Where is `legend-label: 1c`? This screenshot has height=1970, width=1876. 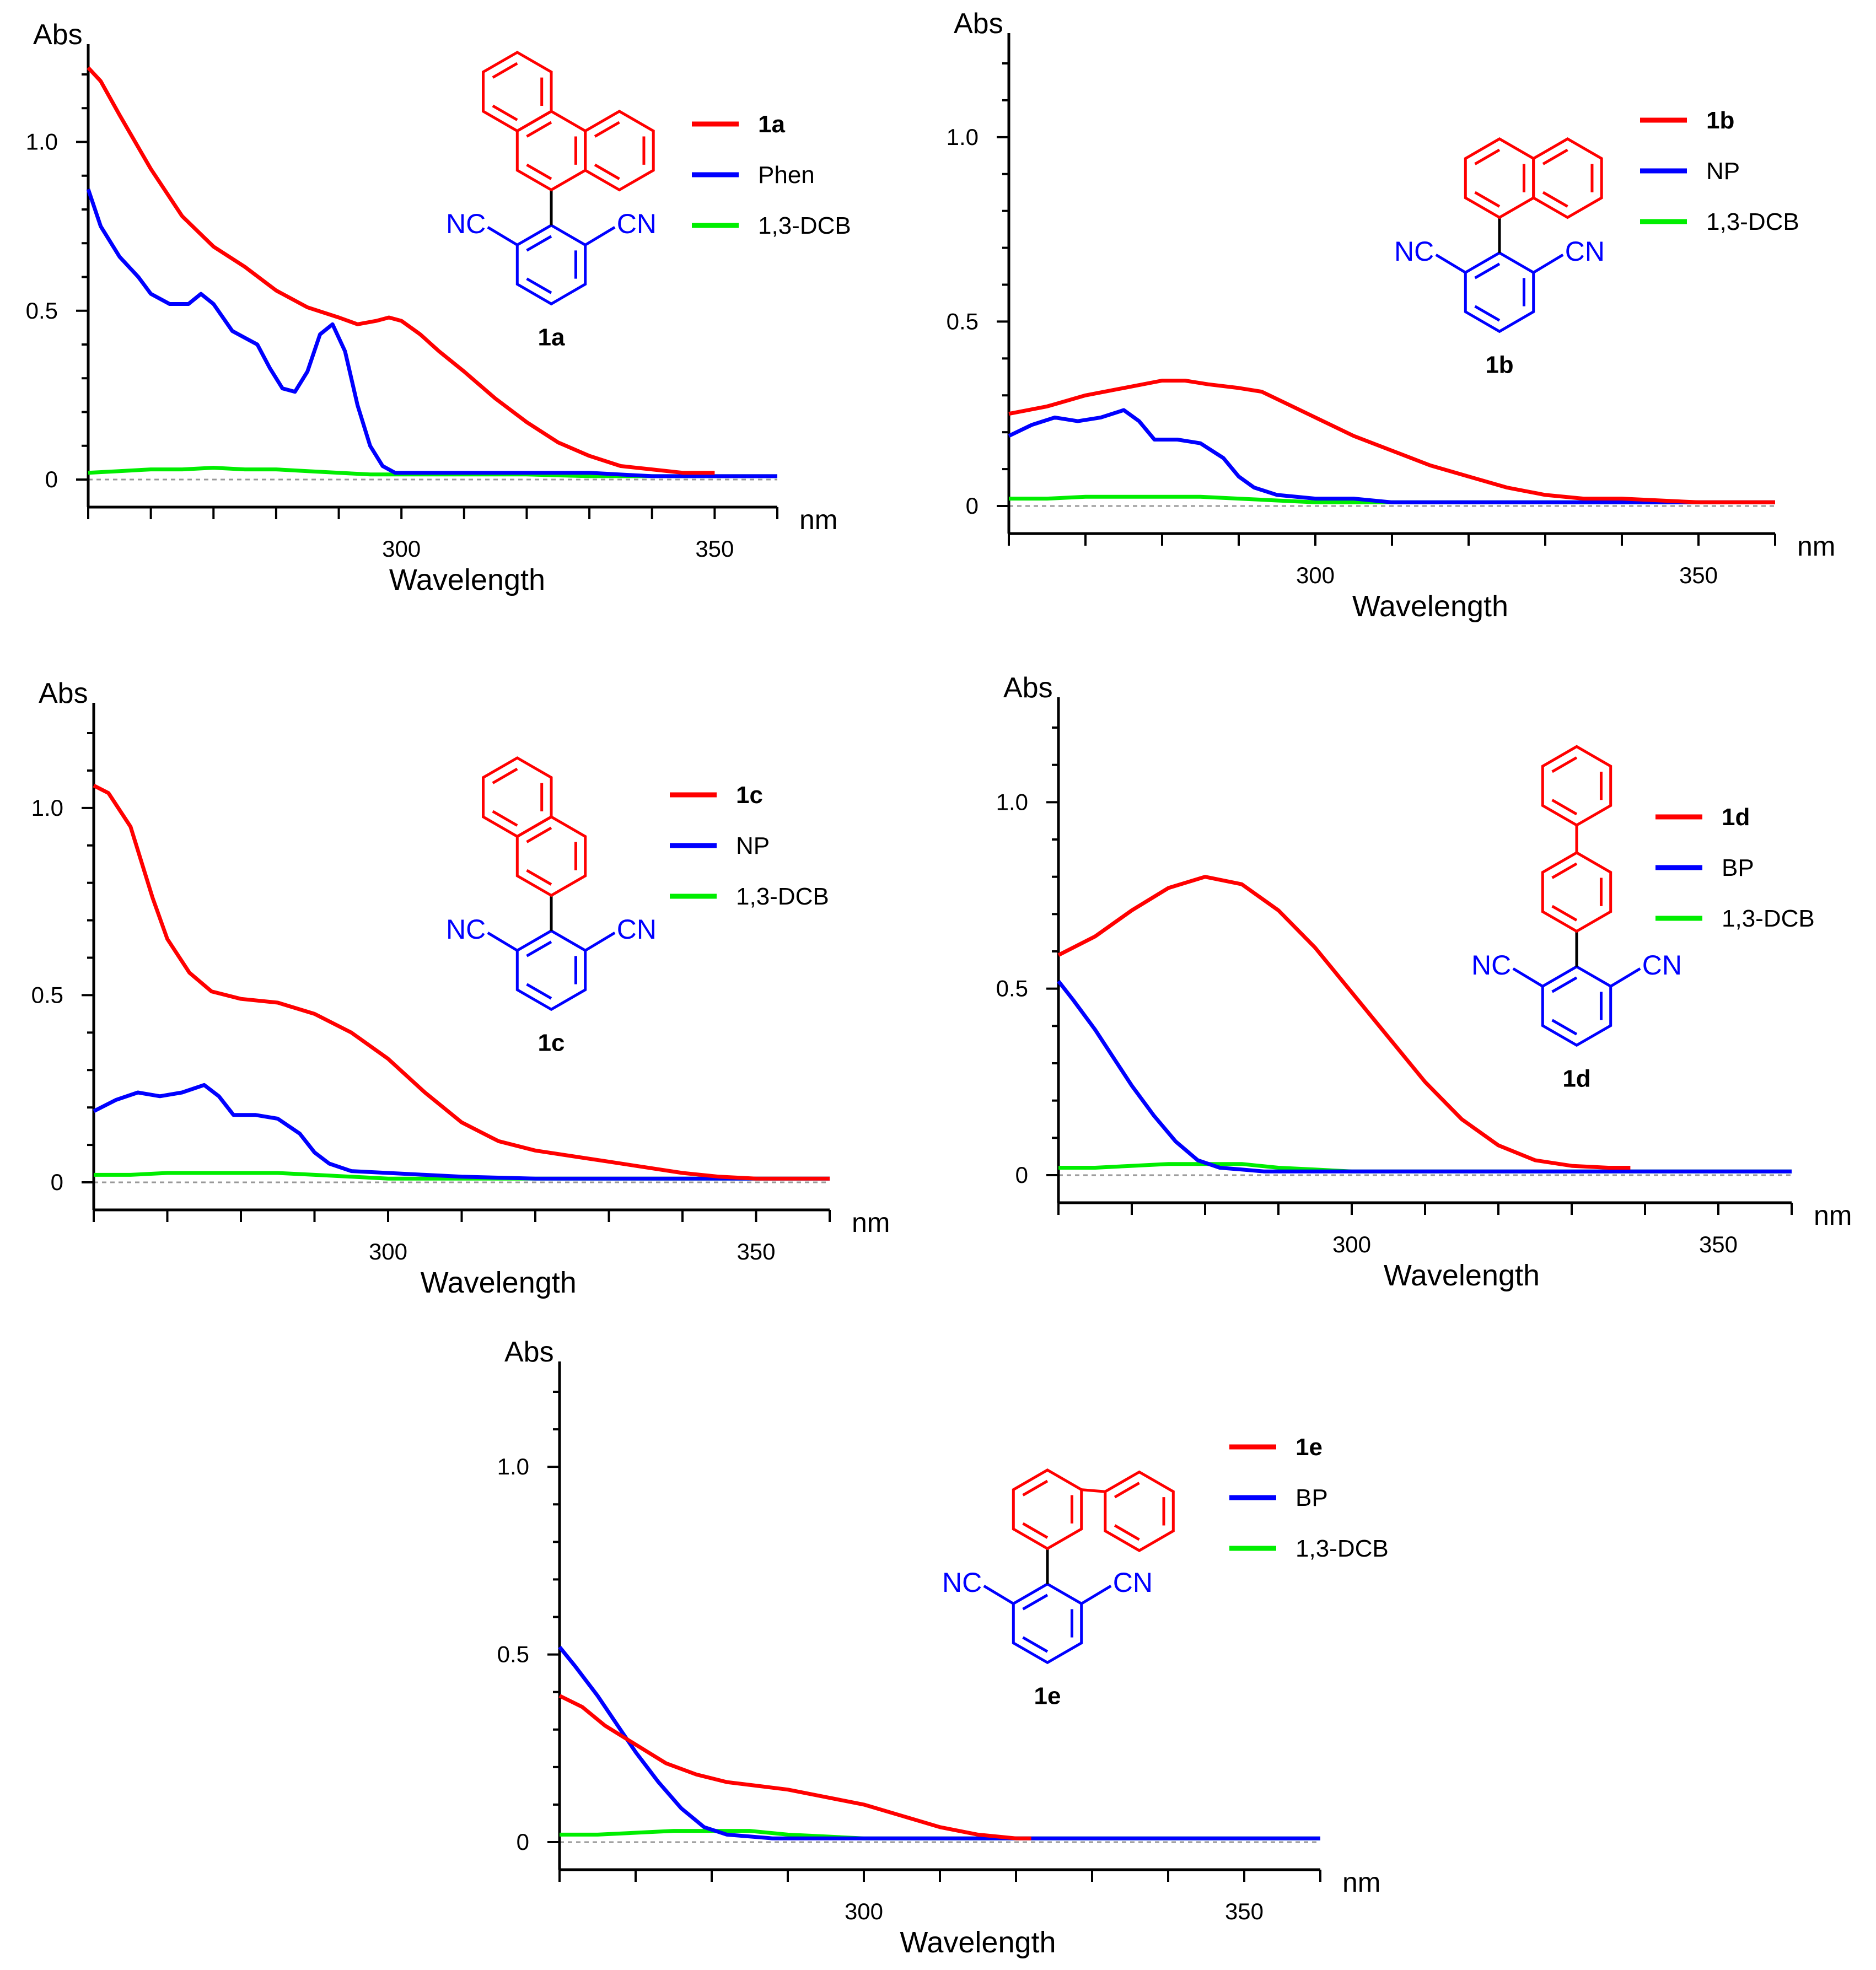 legend-label: 1c is located at coordinates (749, 795).